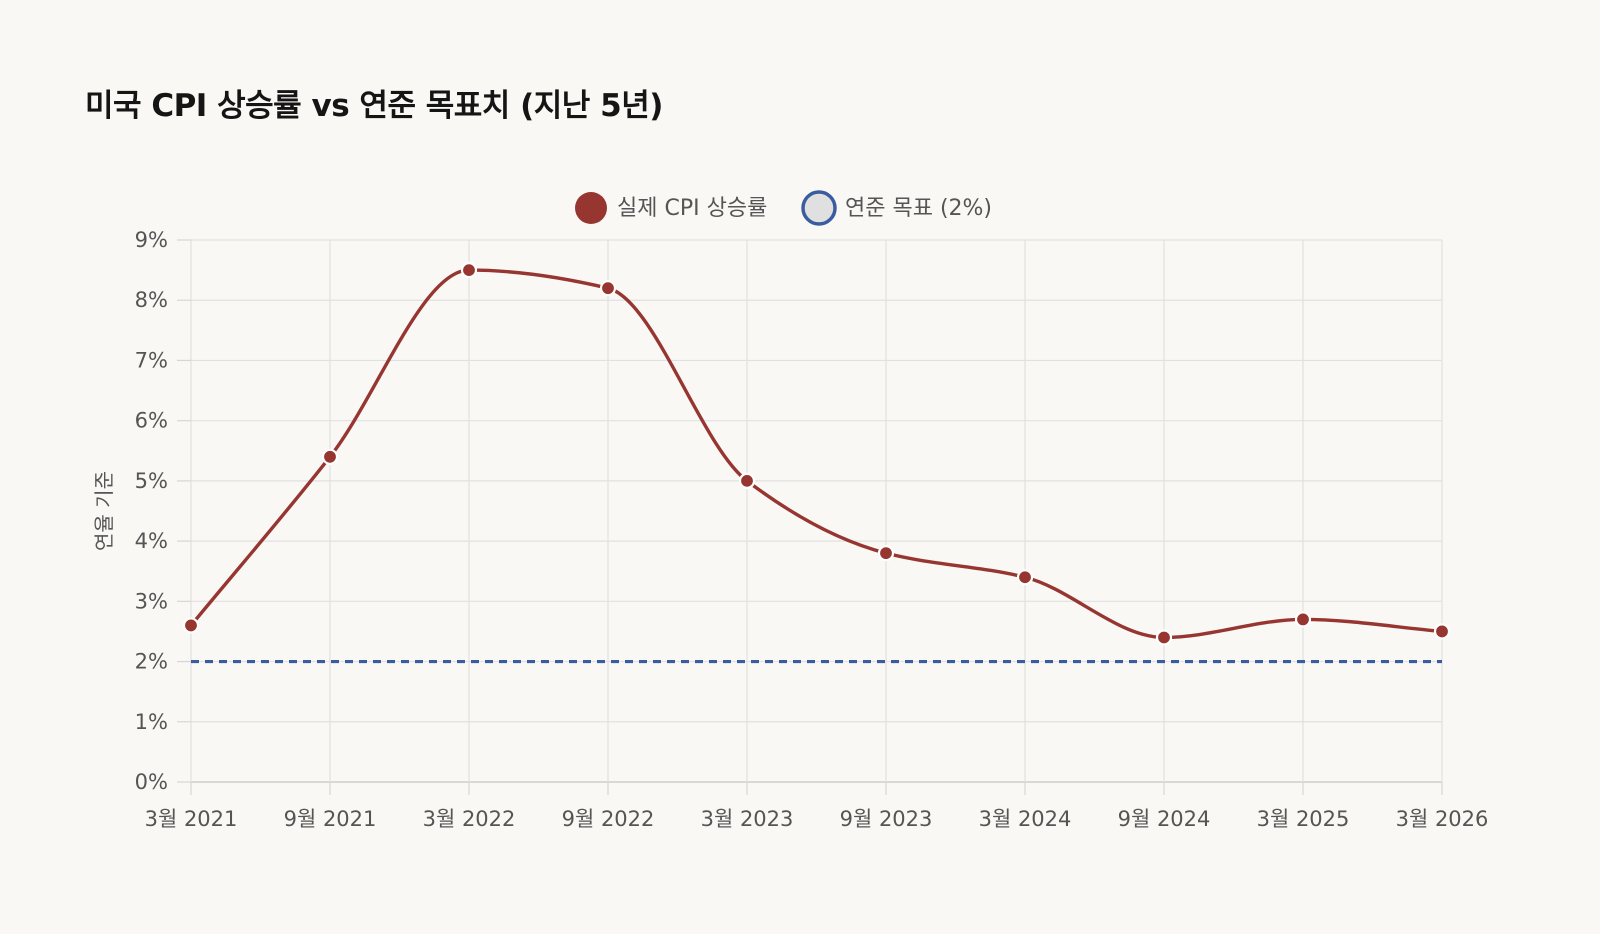 The image size is (1600, 934). What do you see at coordinates (151, 421) in the screenshot?
I see `y-tick-label: 6%` at bounding box center [151, 421].